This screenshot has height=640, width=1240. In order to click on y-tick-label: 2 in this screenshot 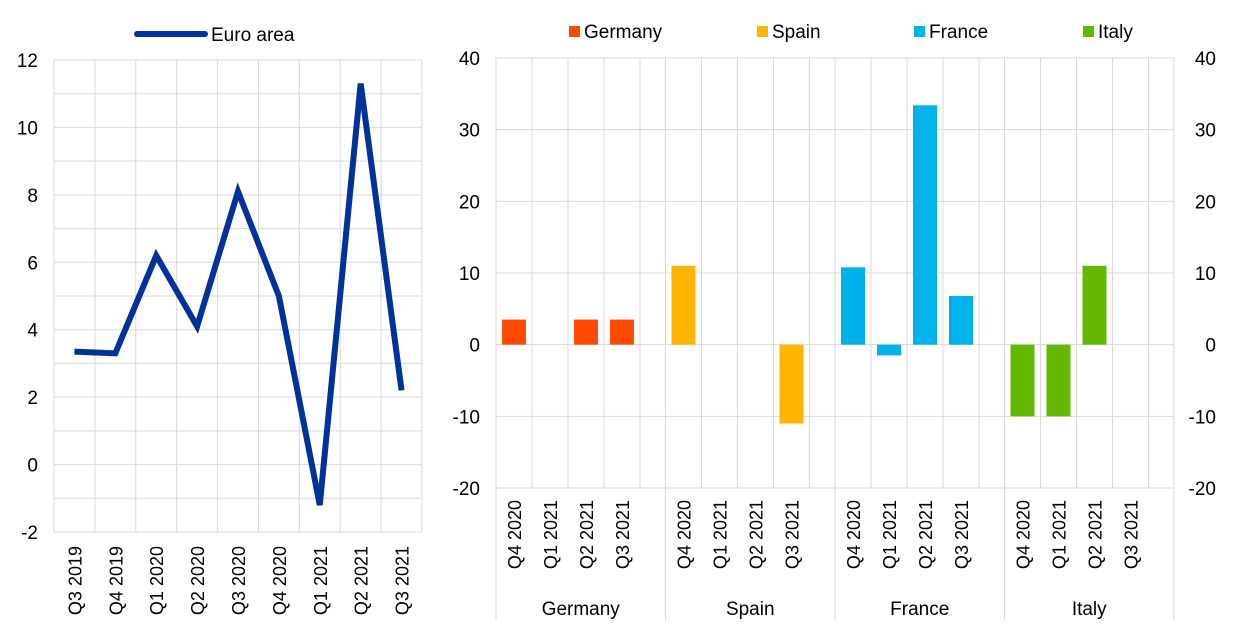, I will do `click(32, 398)`.